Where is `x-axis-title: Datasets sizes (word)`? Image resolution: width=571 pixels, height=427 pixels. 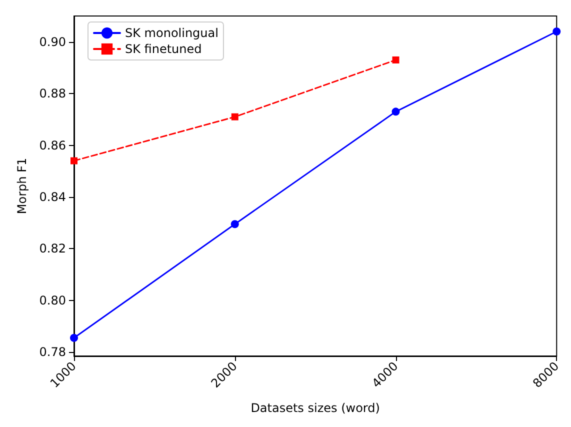
x-axis-title: Datasets sizes (word) is located at coordinates (315, 408).